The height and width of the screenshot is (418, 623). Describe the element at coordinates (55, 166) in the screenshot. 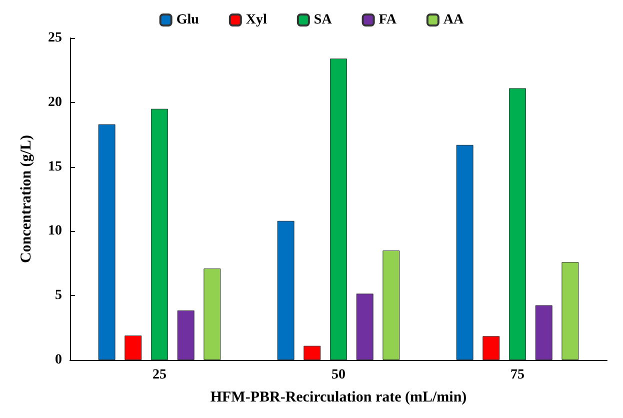

I see `y-tick-label: 15` at that location.